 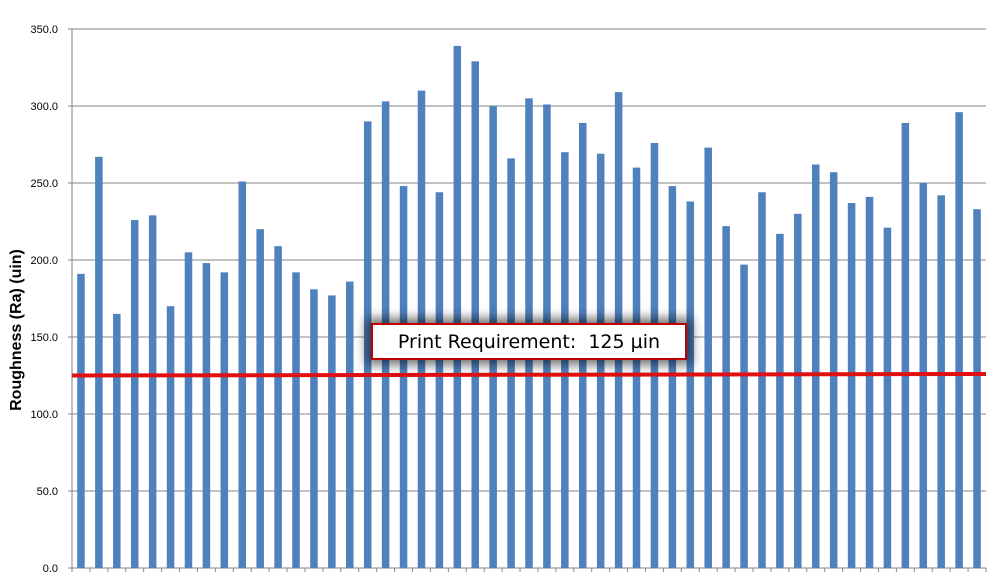 I want to click on y-tick-label: 250.0, so click(x=44, y=184).